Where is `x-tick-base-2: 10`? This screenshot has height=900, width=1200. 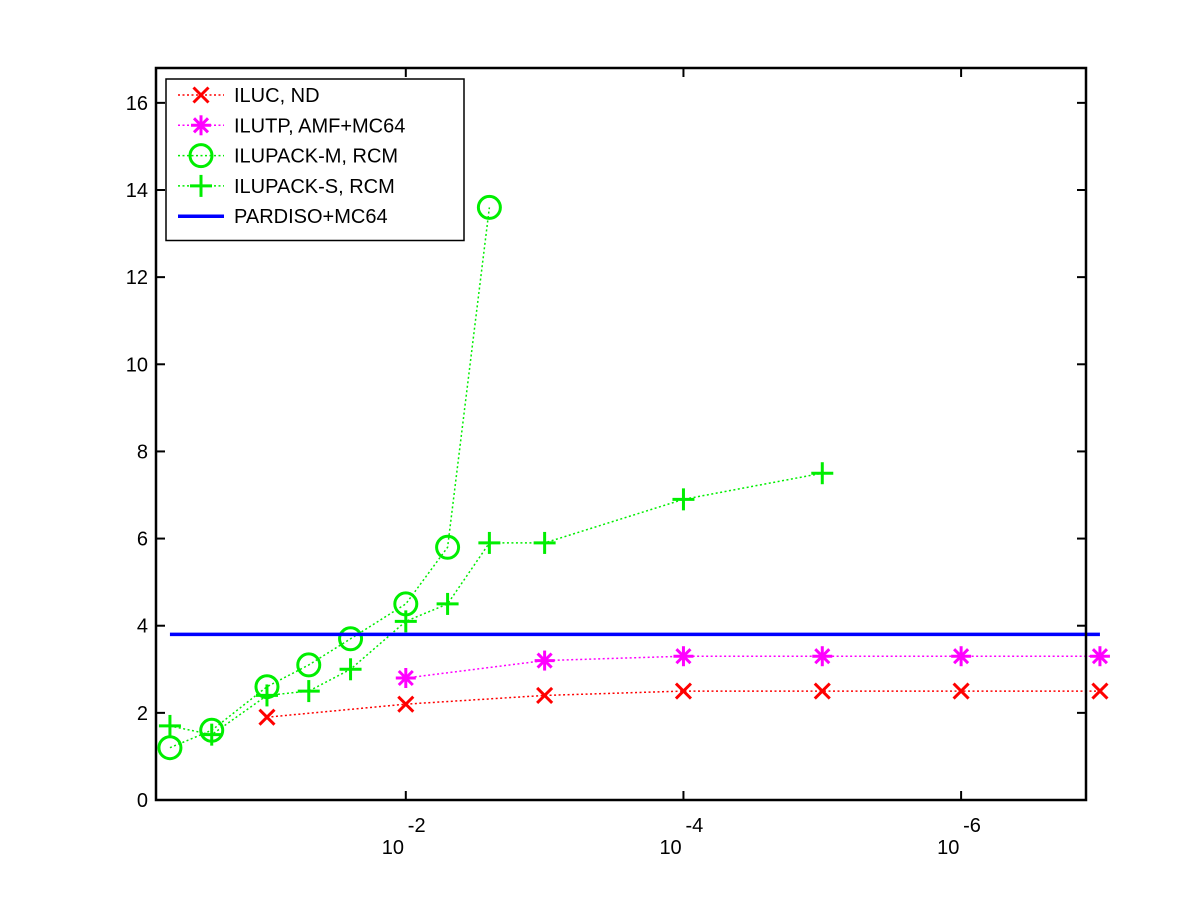 x-tick-base-2: 10 is located at coordinates (948, 848).